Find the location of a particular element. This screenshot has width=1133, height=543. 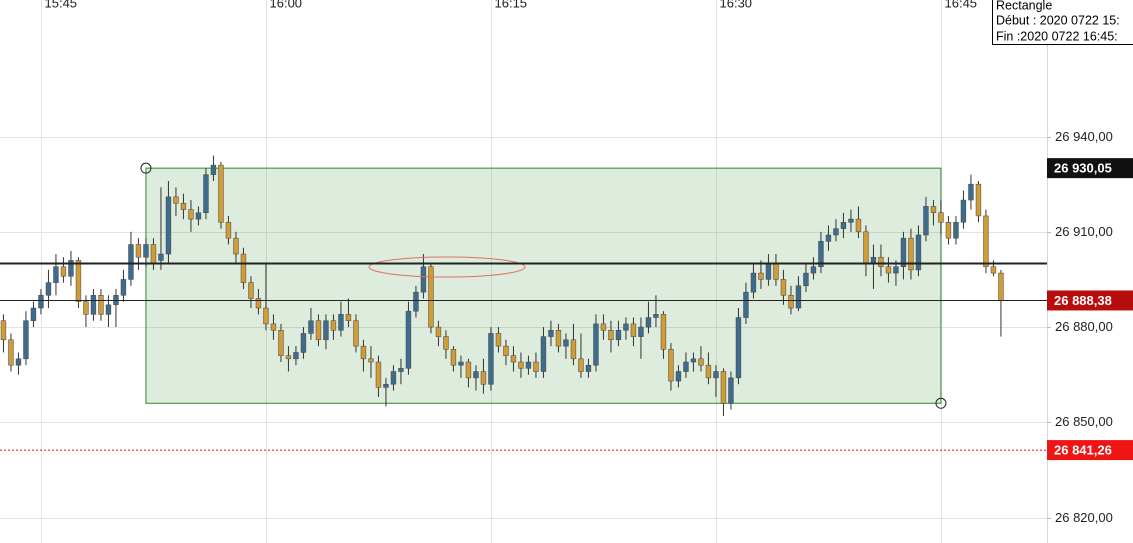

tooltip-title: Rectangle is located at coordinates (1024, 6).